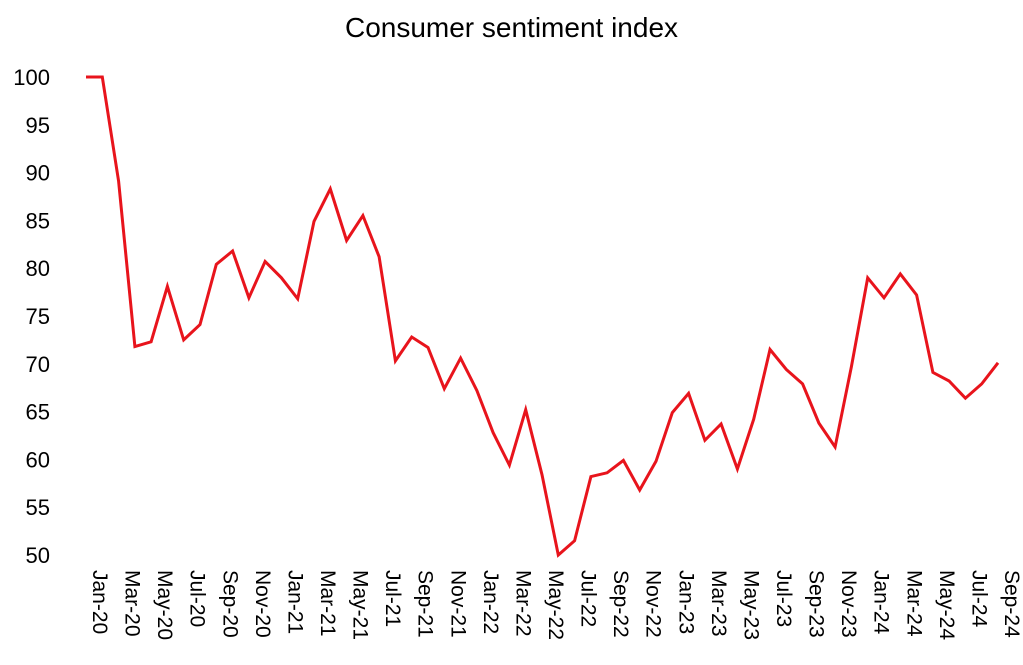  What do you see at coordinates (38, 555) in the screenshot?
I see `y-tick-label: 50` at bounding box center [38, 555].